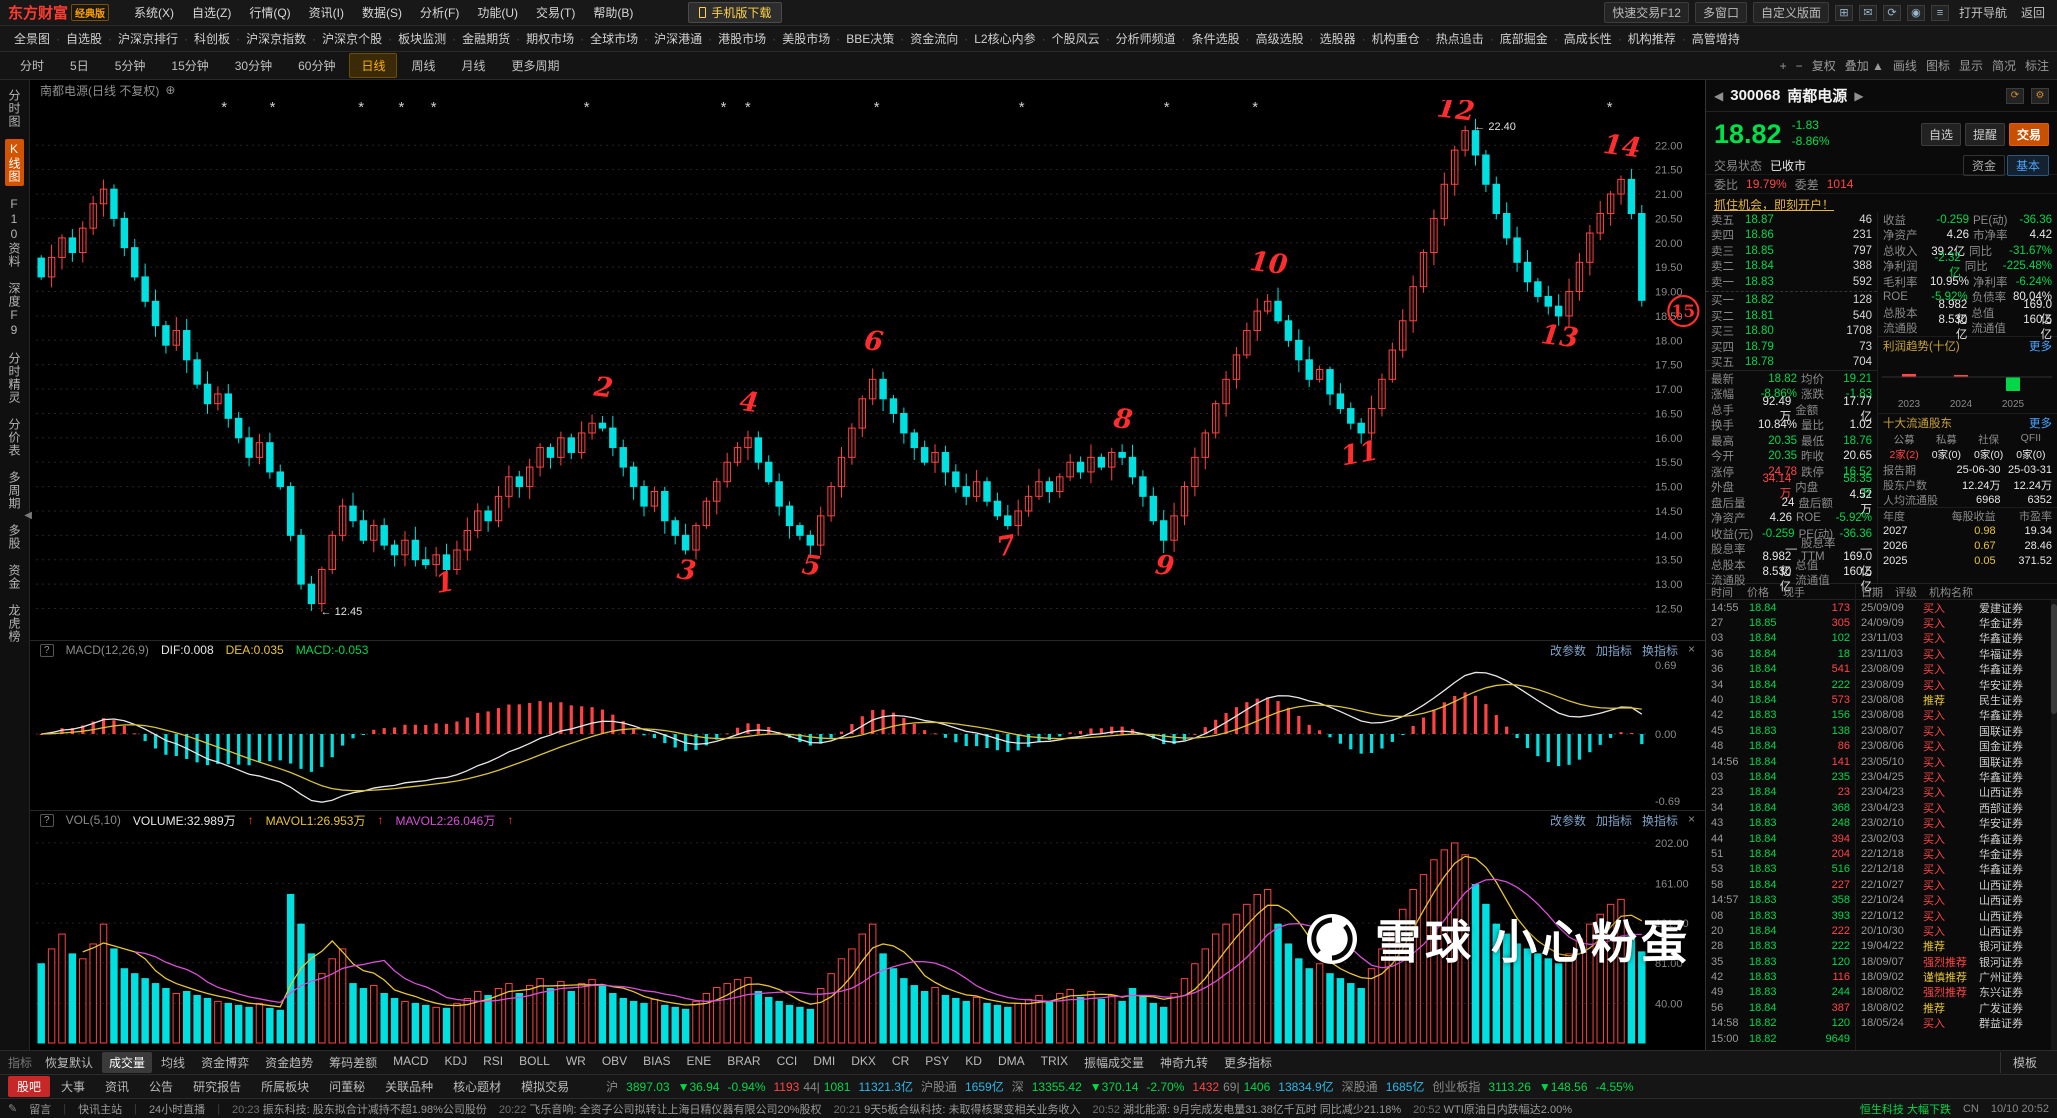 The width and height of the screenshot is (2057, 1118). What do you see at coordinates (130, 66) in the screenshot?
I see `timeframe-5分钟: 5分钟` at bounding box center [130, 66].